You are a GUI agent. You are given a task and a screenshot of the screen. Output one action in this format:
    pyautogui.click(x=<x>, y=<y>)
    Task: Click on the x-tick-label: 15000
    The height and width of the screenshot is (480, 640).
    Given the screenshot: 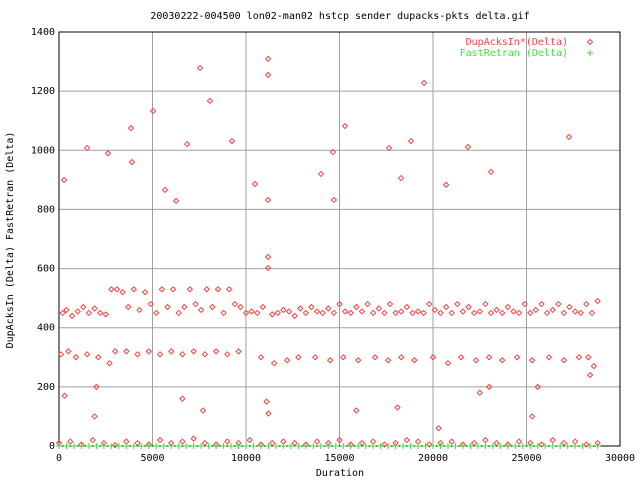 What is the action you would take?
    pyautogui.click(x=339, y=458)
    